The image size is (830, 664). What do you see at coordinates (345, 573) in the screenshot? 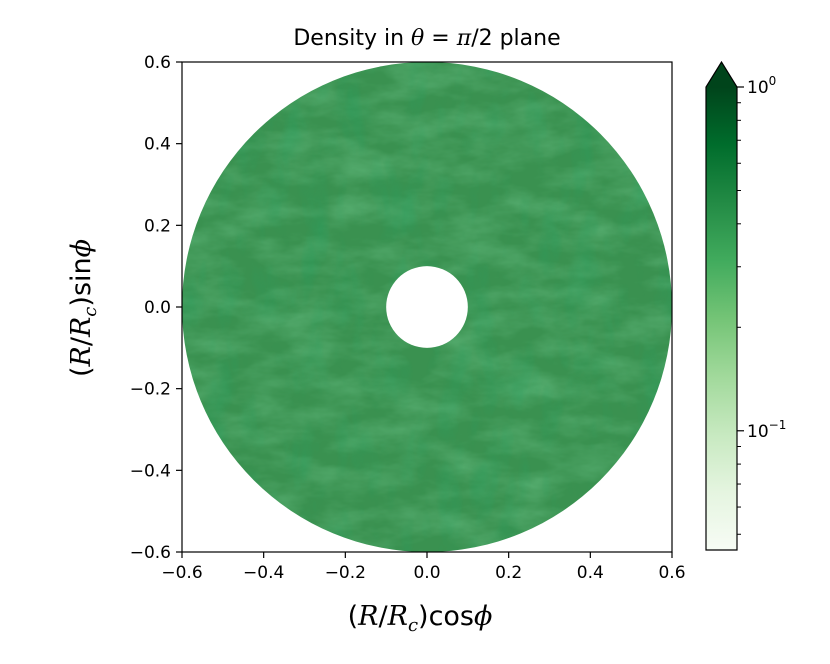
I see `x-tick-label: −0.2` at bounding box center [345, 573].